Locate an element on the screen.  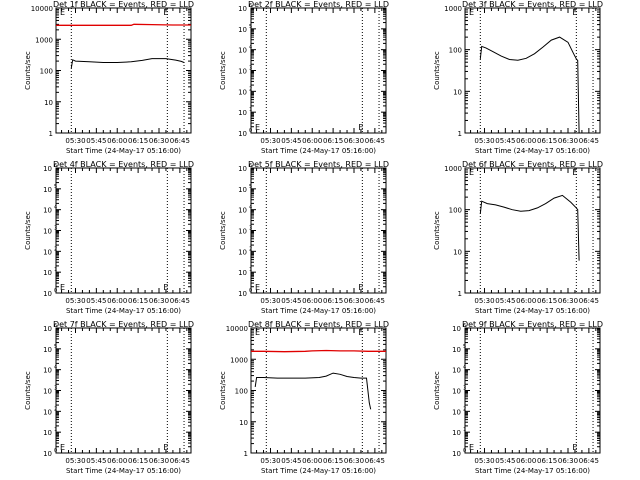
y-tick-label: 100 is located at coordinates (46, 72).